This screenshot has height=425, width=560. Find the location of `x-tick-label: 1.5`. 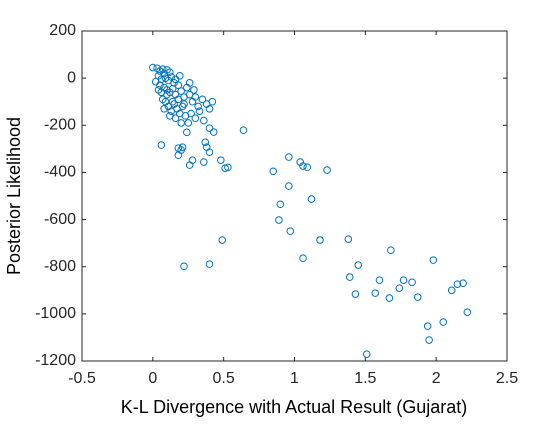

x-tick-label: 1.5 is located at coordinates (365, 378).